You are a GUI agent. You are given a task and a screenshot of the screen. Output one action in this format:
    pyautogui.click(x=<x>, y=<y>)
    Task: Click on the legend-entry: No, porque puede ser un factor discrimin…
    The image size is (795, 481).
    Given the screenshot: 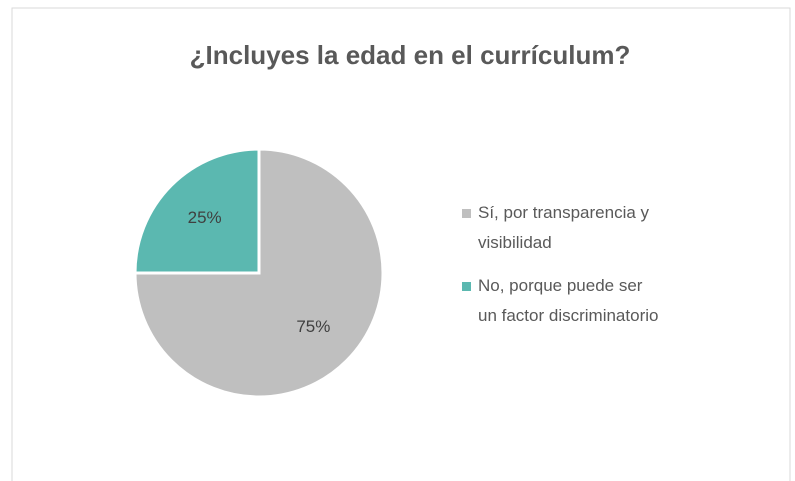 What is the action you would take?
    pyautogui.click(x=560, y=301)
    